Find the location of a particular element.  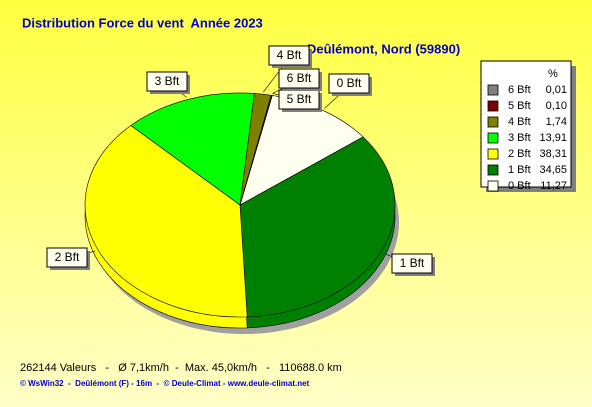

slice-label: 3 Bft is located at coordinates (167, 81).